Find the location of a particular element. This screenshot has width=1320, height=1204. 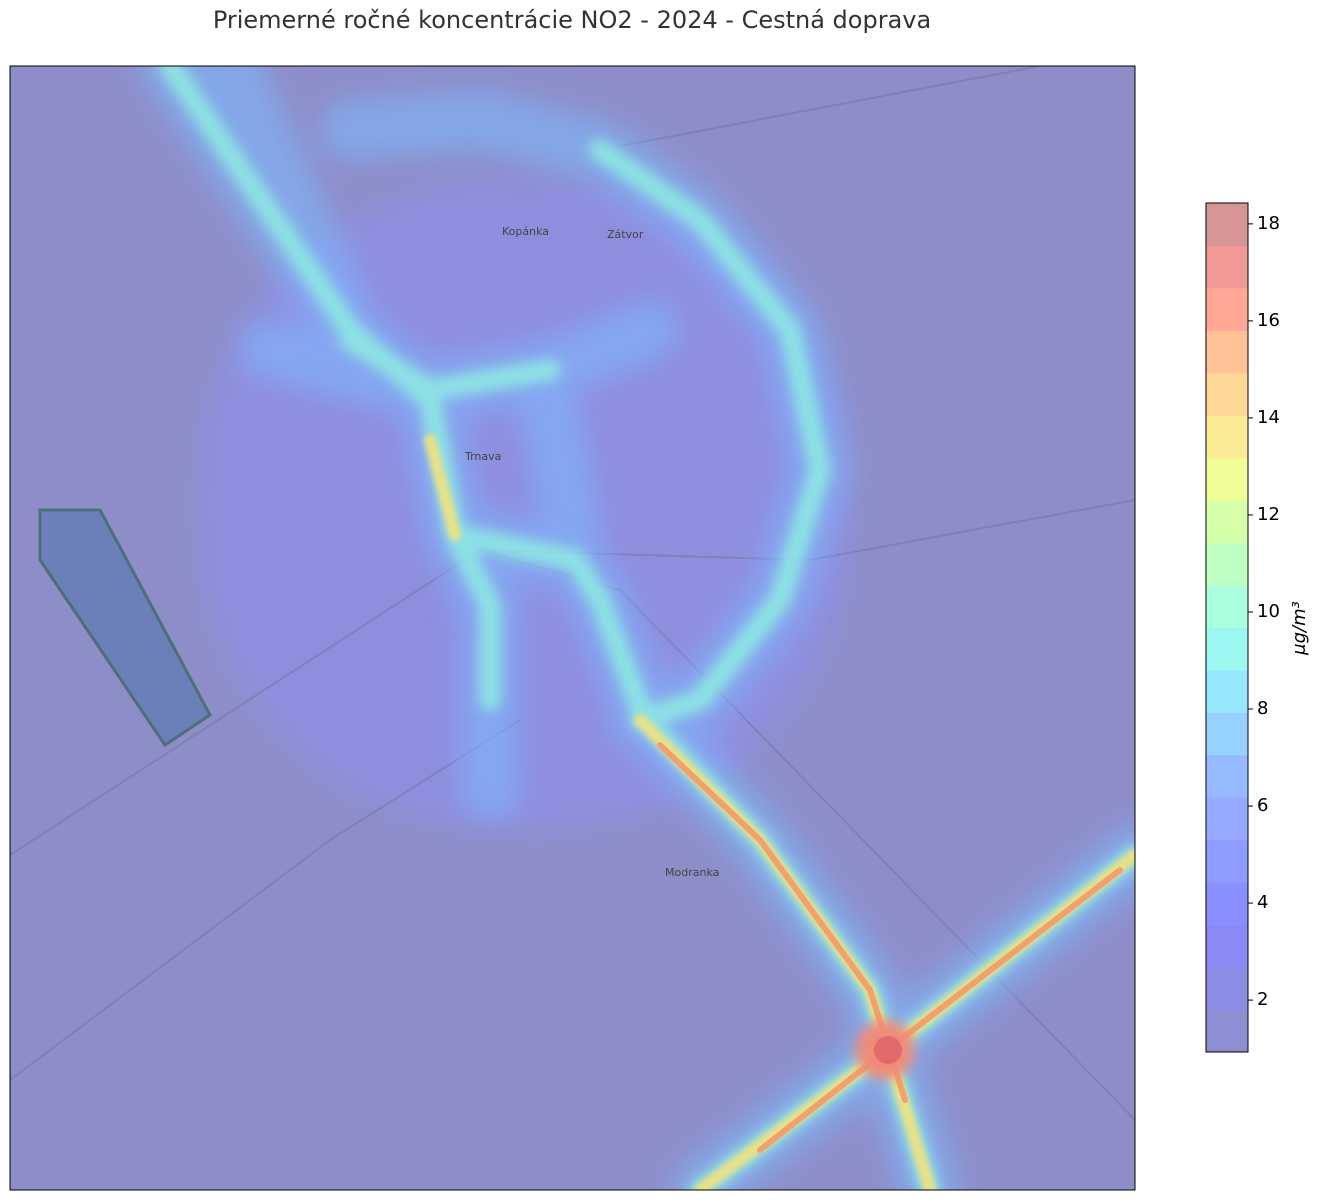

place-label: Trnava is located at coordinates (482, 456).